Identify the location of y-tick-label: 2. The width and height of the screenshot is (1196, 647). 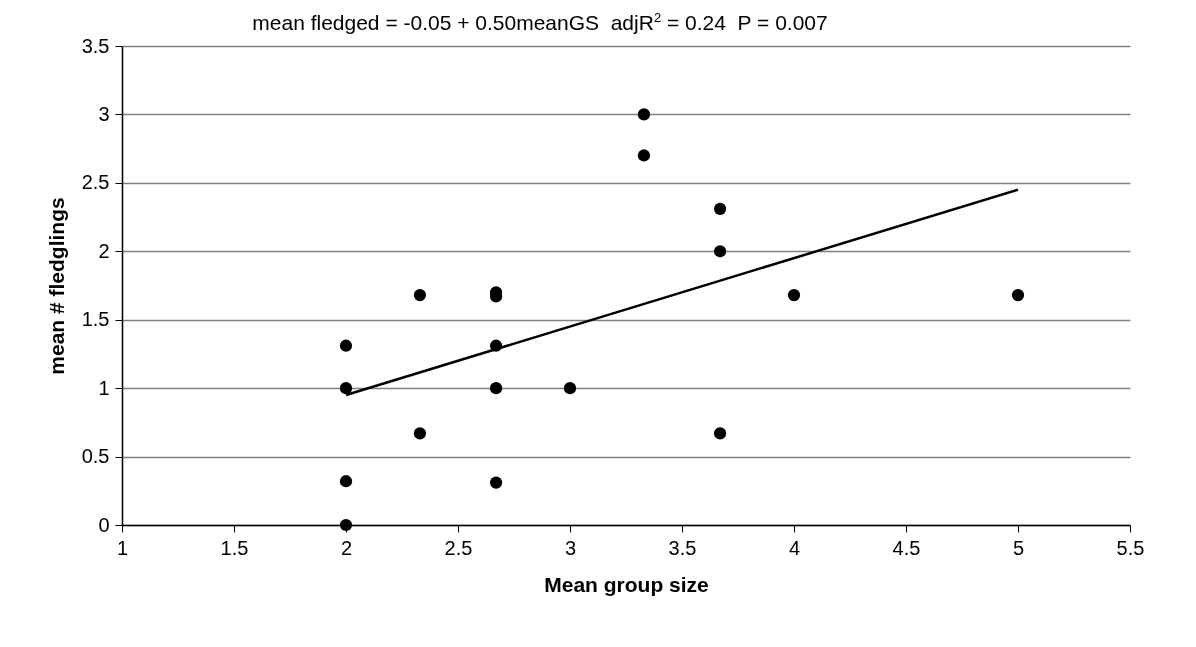
(104, 250).